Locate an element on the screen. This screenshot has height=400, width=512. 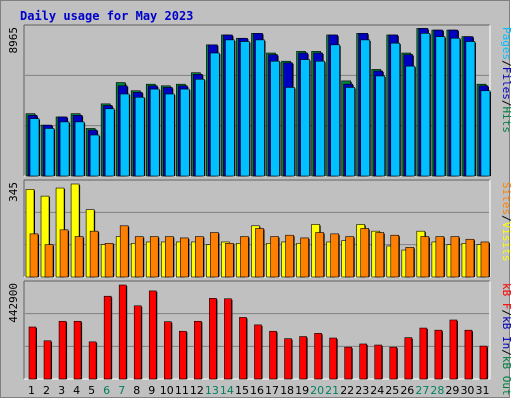
panel-3-legend: kB F/kB In/kB Out is located at coordinates (506, 339).